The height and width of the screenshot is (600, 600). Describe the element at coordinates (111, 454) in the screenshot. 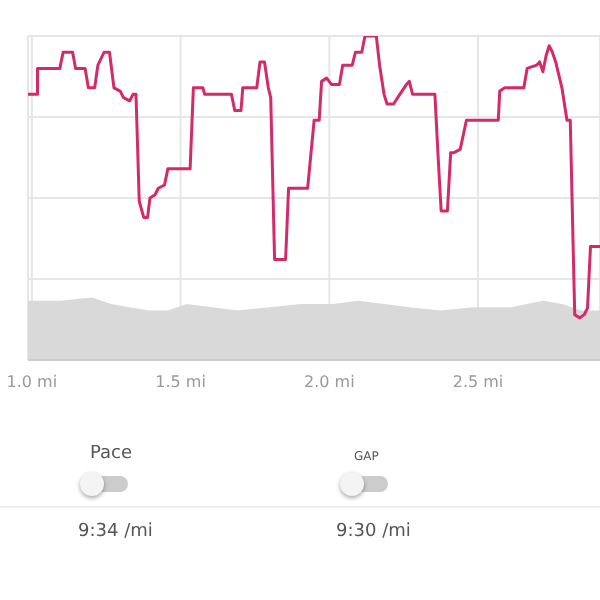

I see `text: Pace` at that location.